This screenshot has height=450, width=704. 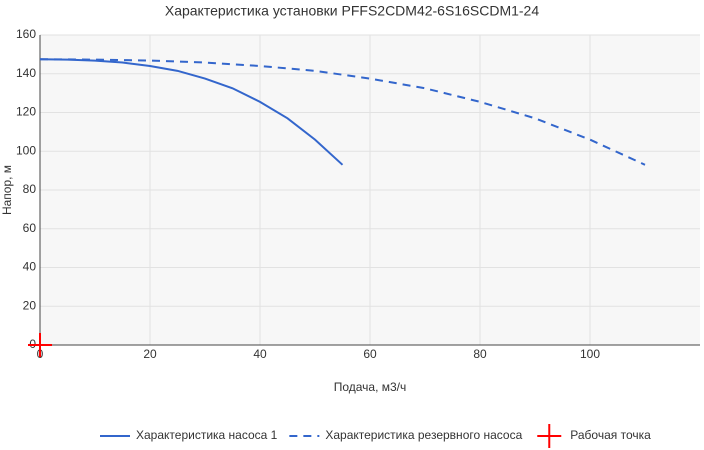 What do you see at coordinates (150, 354) in the screenshot?
I see `x-tick-label: 20` at bounding box center [150, 354].